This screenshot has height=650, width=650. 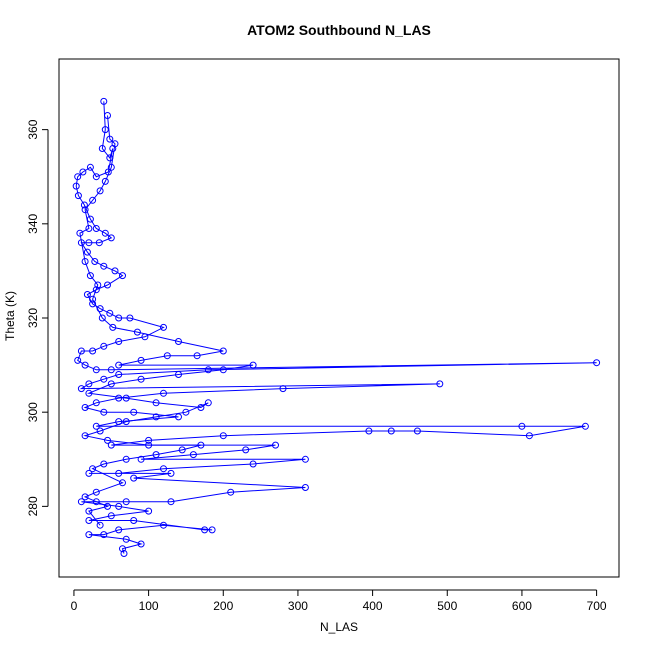 I want to click on y-axis: 280 300 320 340 360, so click(x=37, y=317).